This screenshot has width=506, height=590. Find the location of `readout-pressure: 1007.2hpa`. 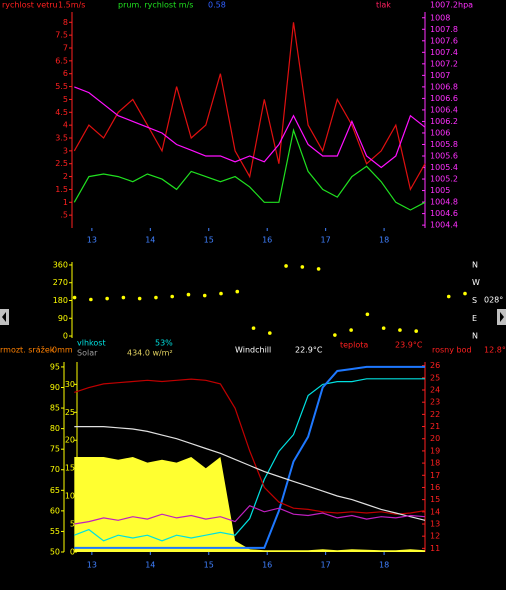

readout-pressure: 1007.2hpa is located at coordinates (451, 5).